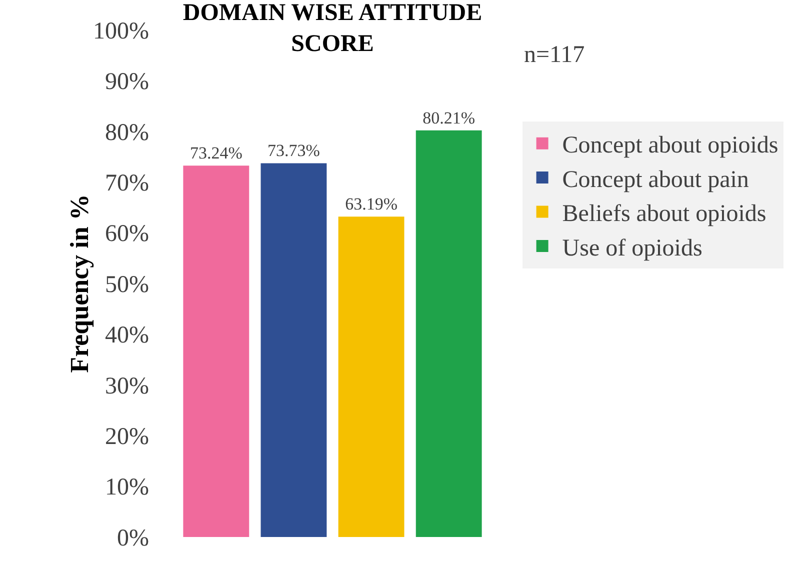 The image size is (795, 567). I want to click on y-tick-label: 30%, so click(127, 386).